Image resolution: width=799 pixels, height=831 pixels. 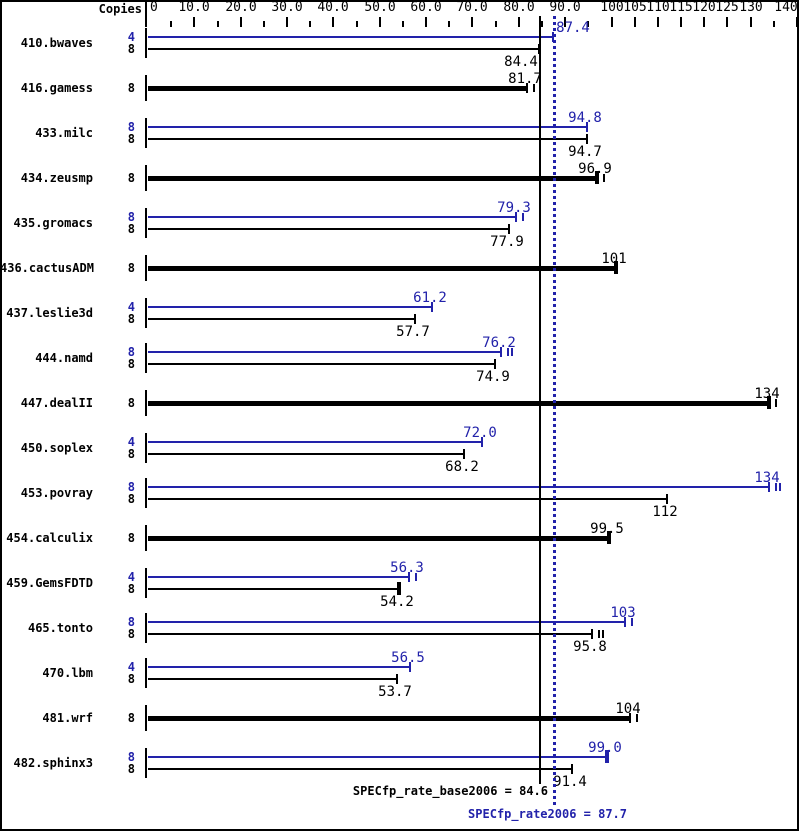 What do you see at coordinates (395, 692) in the screenshot?
I see `value-label: 53.7` at bounding box center [395, 692].